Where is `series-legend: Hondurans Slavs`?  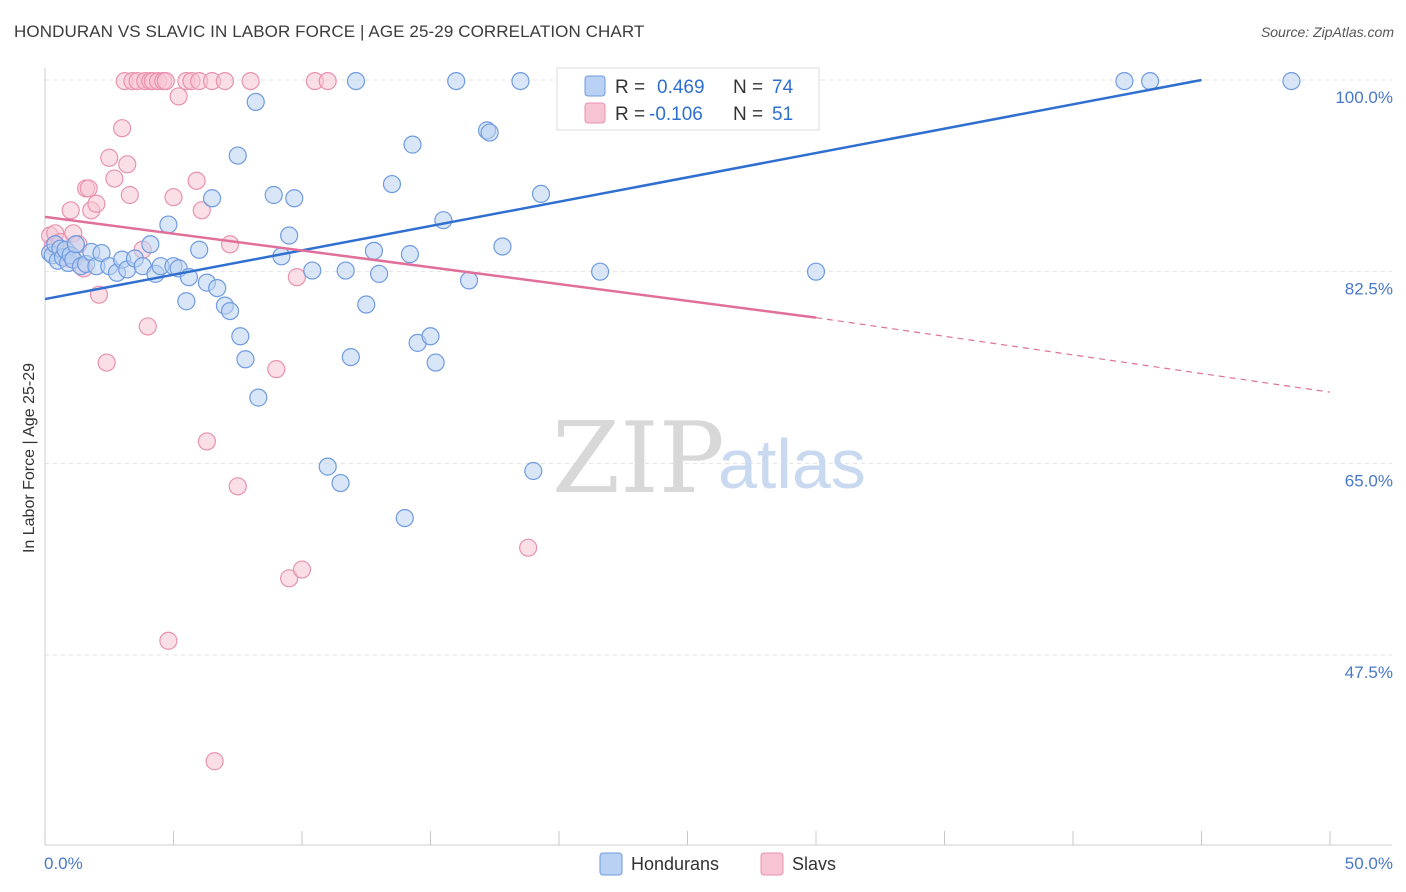
series-legend: Hondurans Slavs is located at coordinates (717, 864).